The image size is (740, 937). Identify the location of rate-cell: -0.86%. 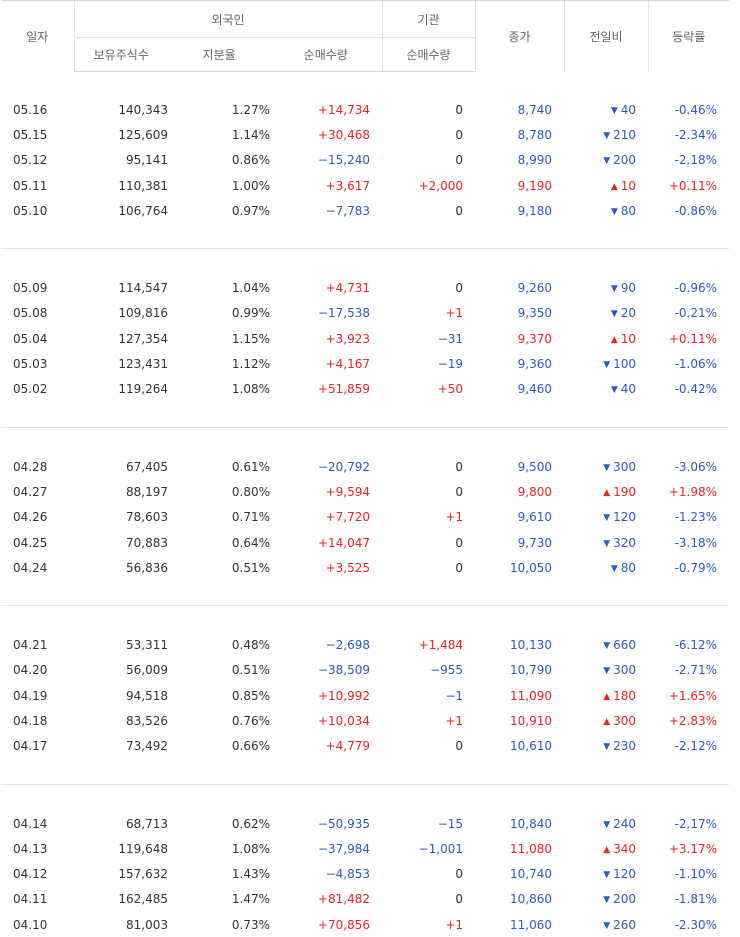
(688, 210).